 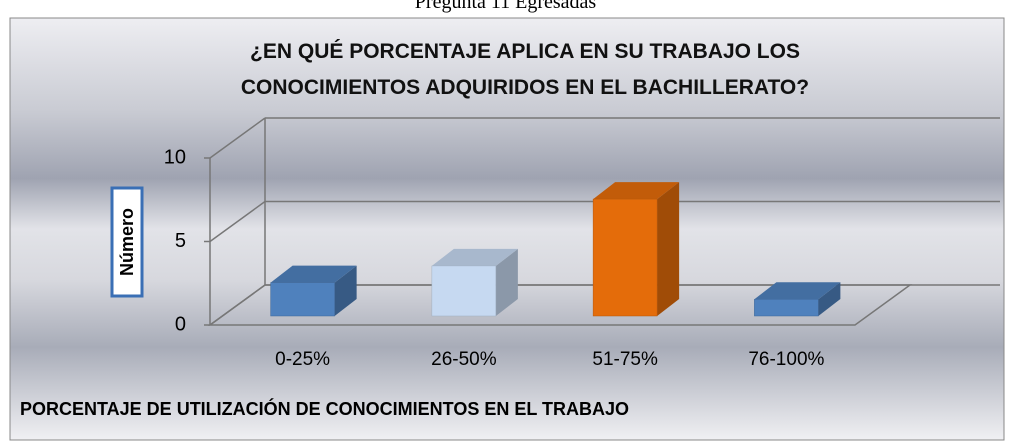 I want to click on caption: Pregunta 11 Egresadas, so click(x=505, y=6).